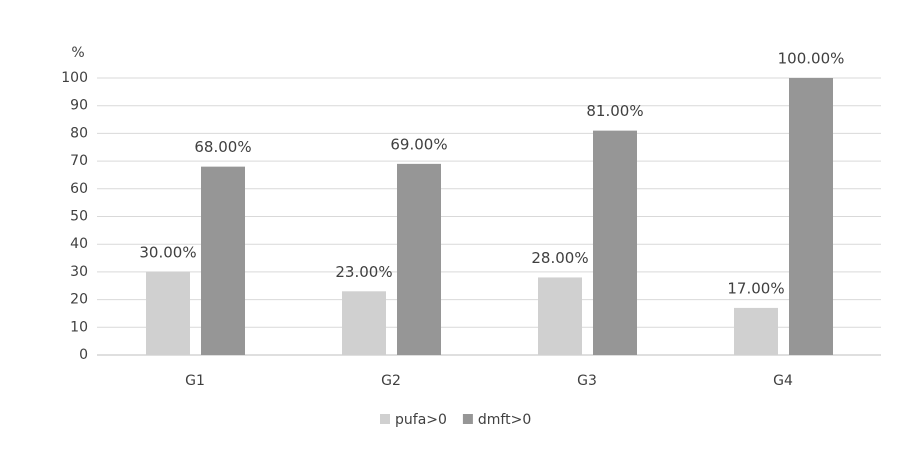  What do you see at coordinates (79, 189) in the screenshot?
I see `y-tick-label: 60` at bounding box center [79, 189].